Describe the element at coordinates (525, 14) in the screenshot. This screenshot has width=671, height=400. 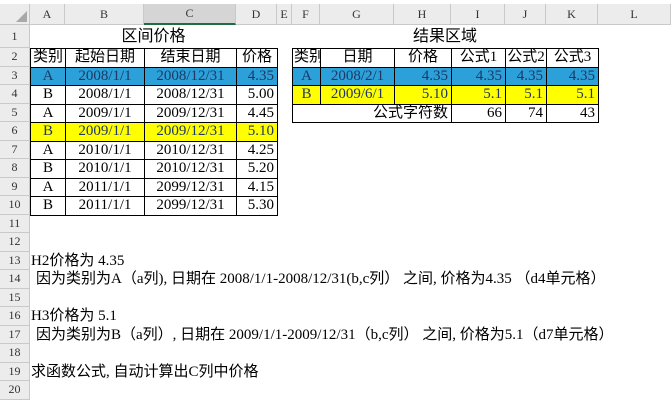
I see `column-header-j: J` at that location.